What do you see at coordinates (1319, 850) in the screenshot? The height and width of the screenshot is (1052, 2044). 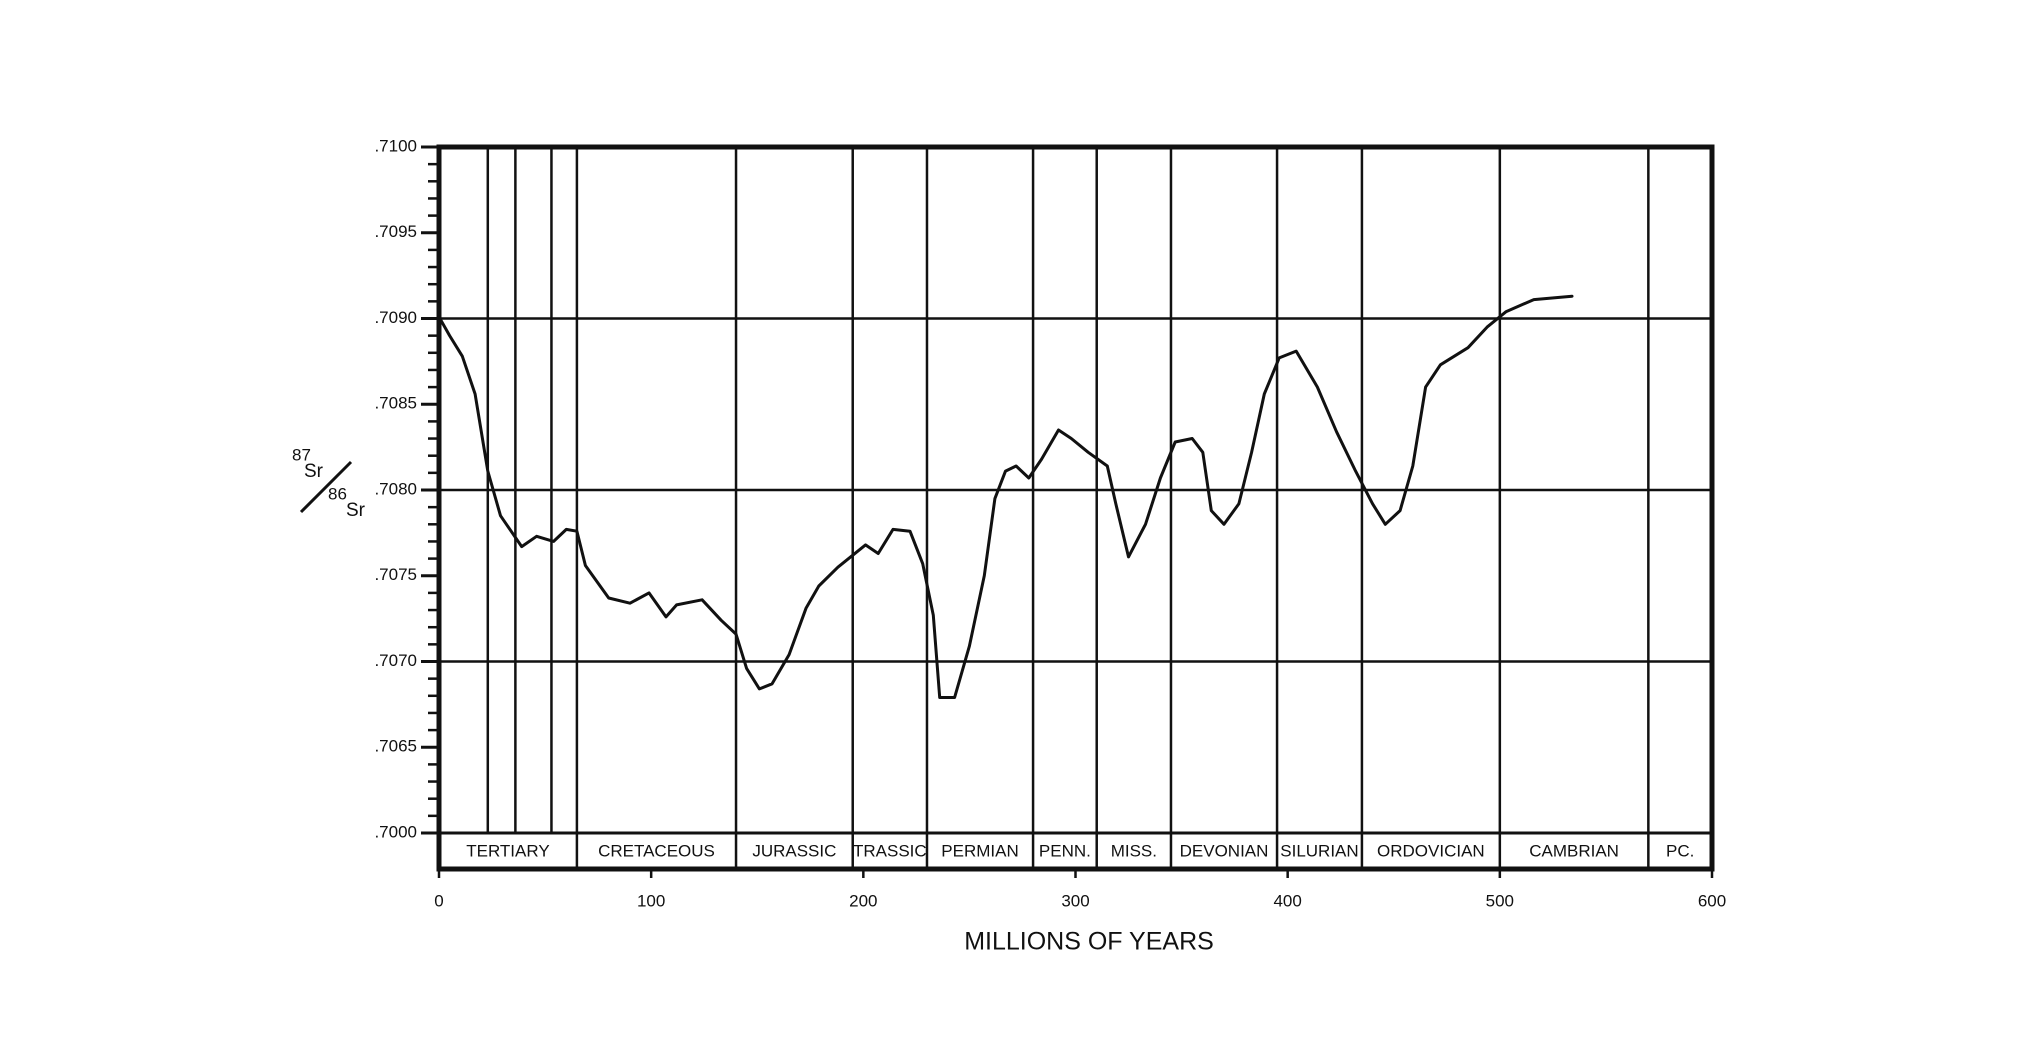 I see `period-label: SILURIAN` at bounding box center [1319, 850].